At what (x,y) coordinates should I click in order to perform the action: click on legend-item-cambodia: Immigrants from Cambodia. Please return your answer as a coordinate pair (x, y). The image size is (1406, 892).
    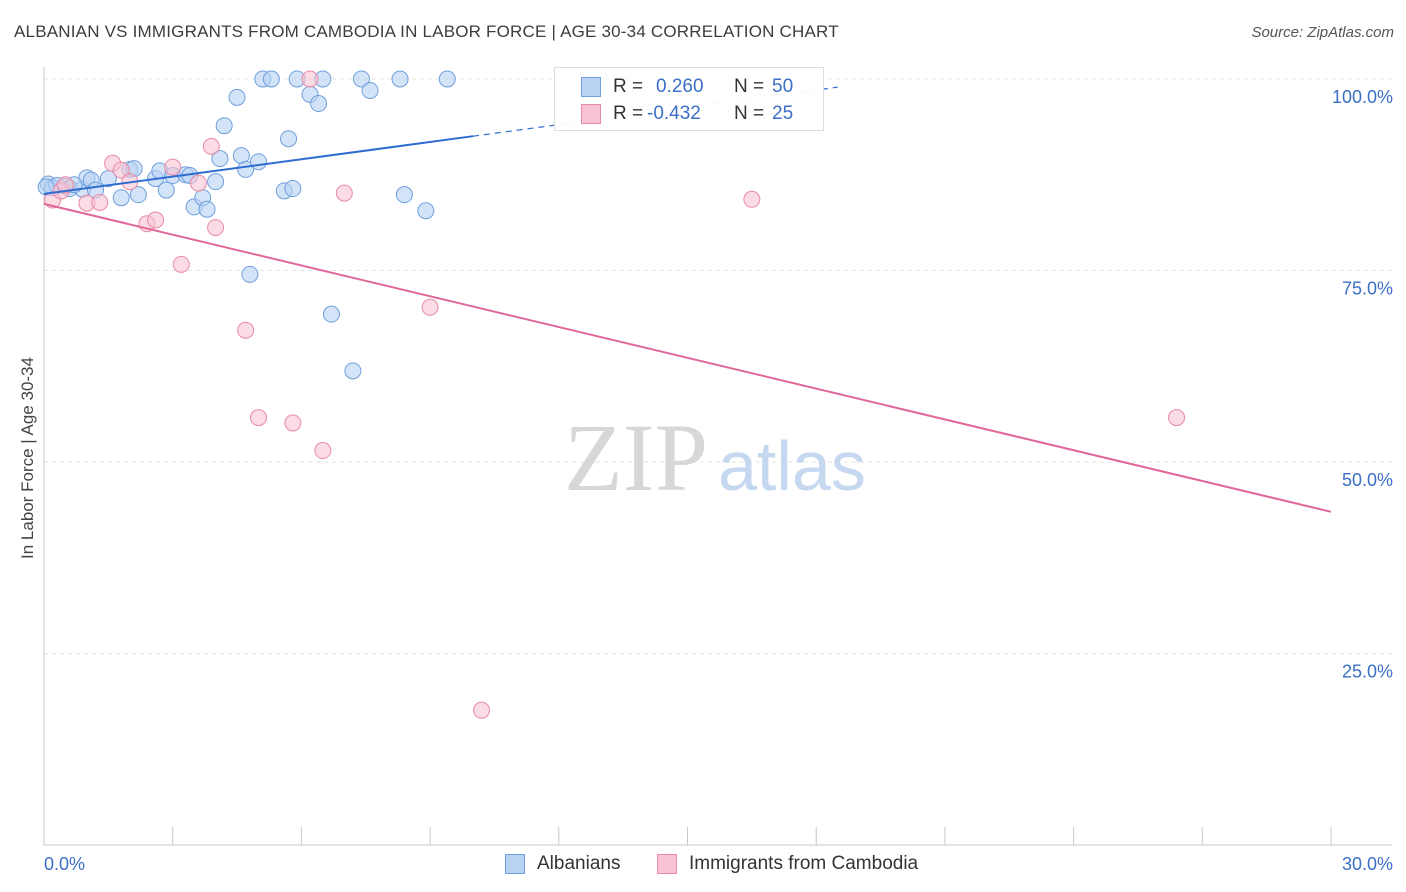
    Looking at the image, I should click on (787, 864).